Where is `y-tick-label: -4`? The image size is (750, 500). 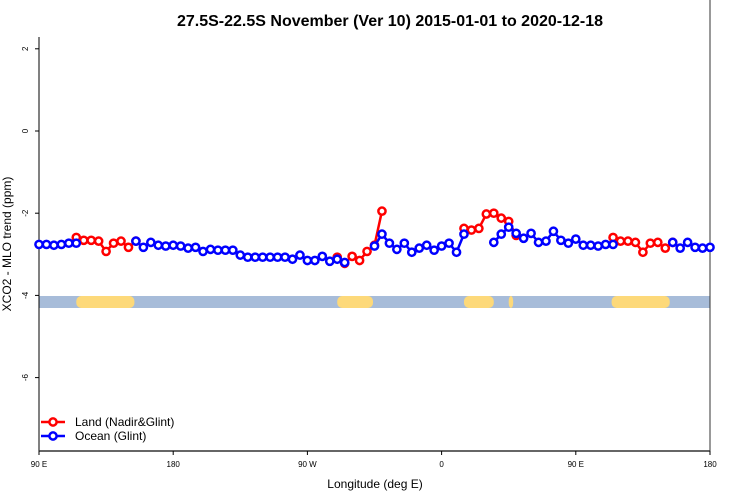
y-tick-label: -4 is located at coordinates (25, 295).